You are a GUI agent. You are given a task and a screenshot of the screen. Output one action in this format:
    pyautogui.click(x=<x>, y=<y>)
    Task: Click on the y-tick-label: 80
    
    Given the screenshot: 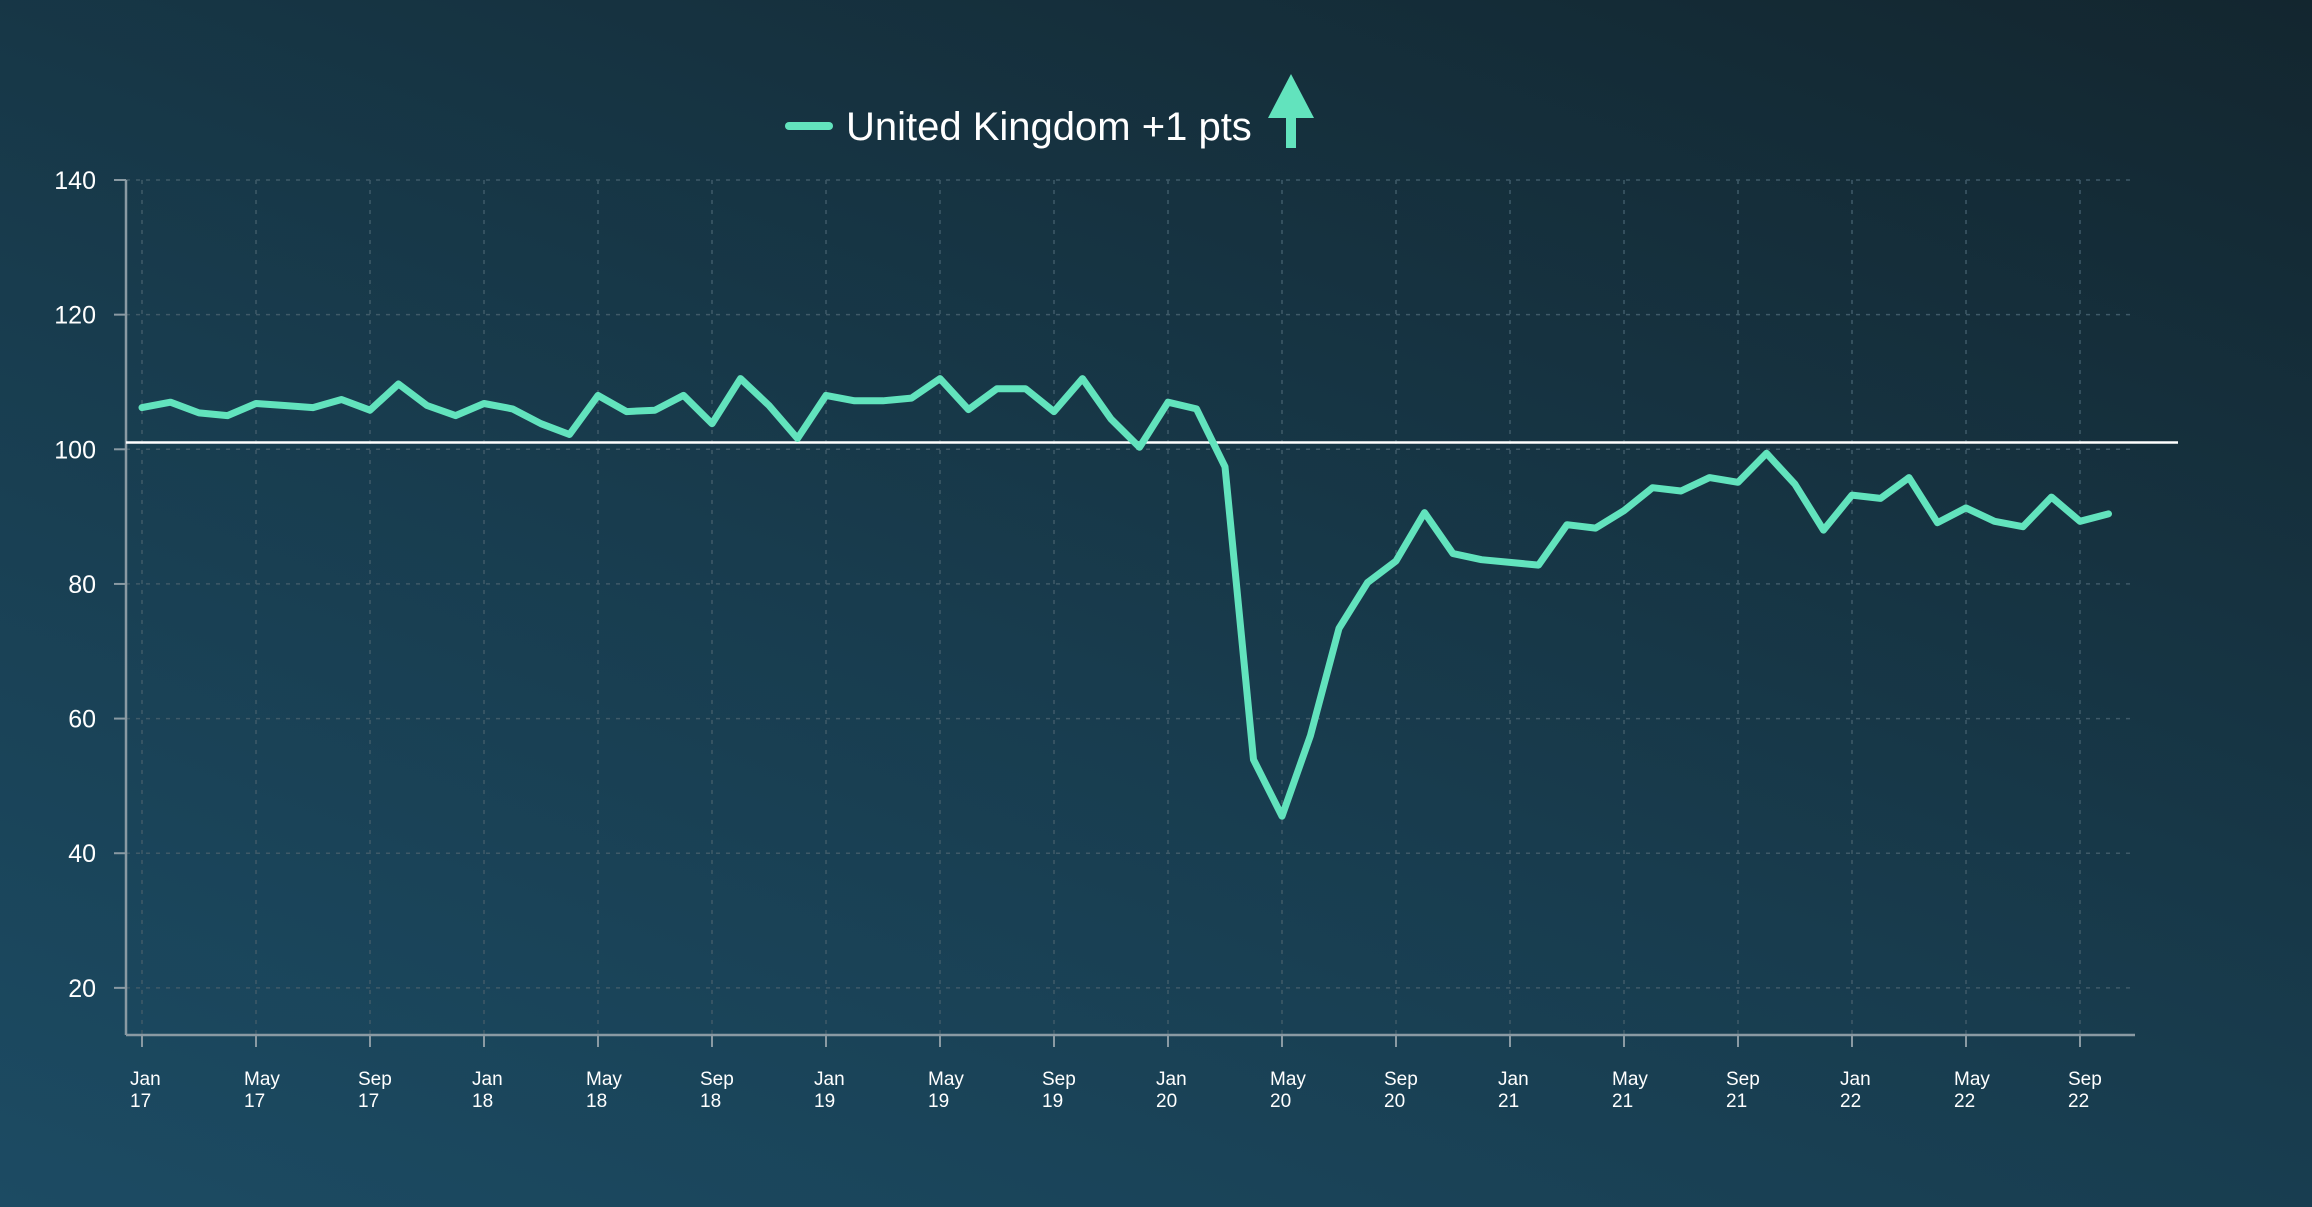 What is the action you would take?
    pyautogui.click(x=82, y=585)
    